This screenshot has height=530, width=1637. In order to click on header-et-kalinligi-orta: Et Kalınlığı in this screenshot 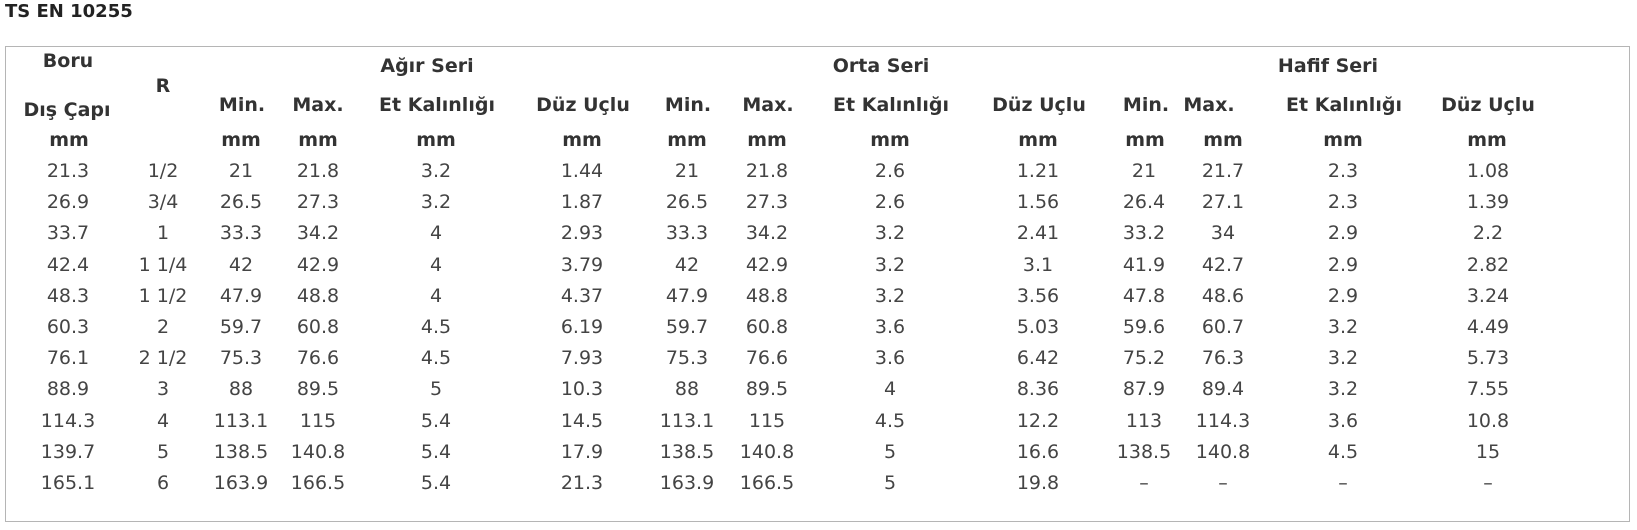, I will do `click(891, 105)`.